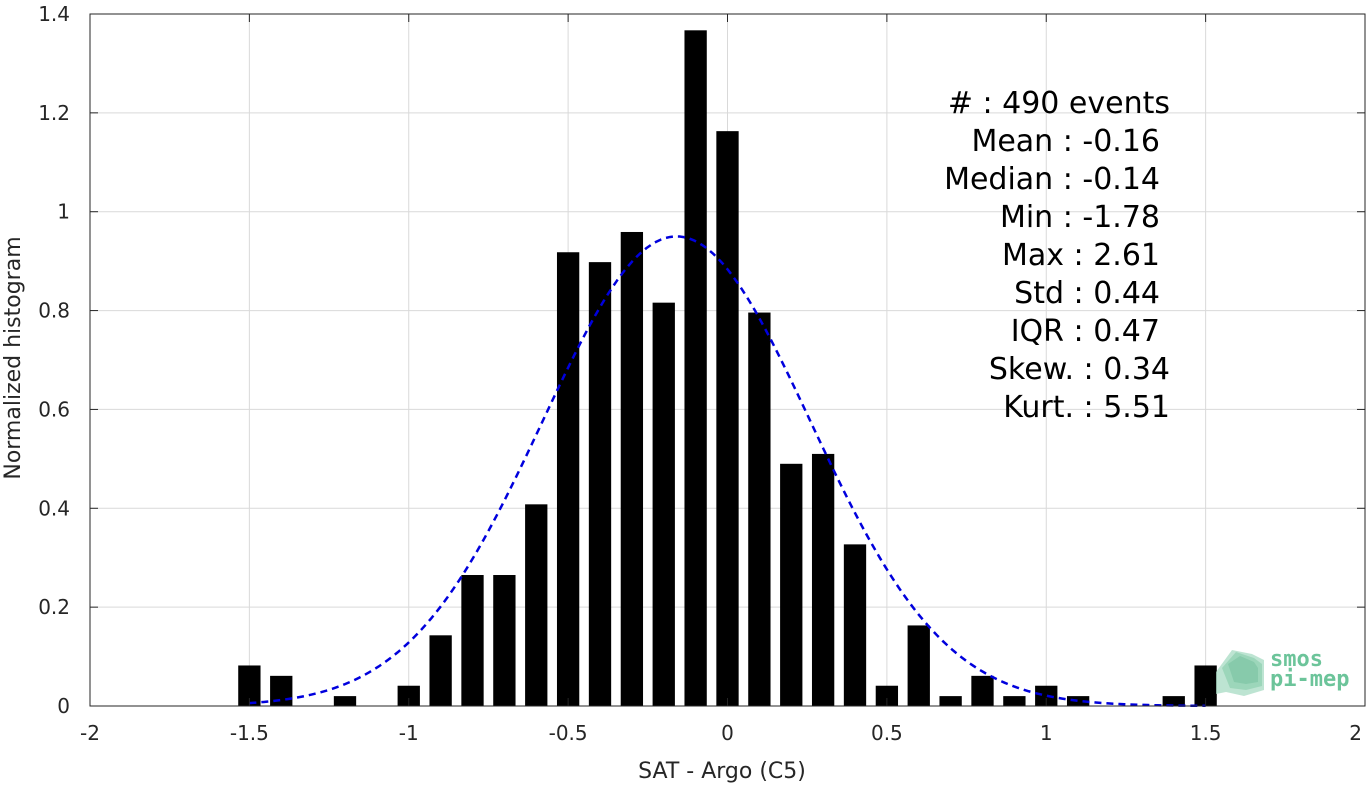 Image resolution: width=1366 pixels, height=786 pixels. I want to click on y-tick-label: 1.4, so click(54, 14).